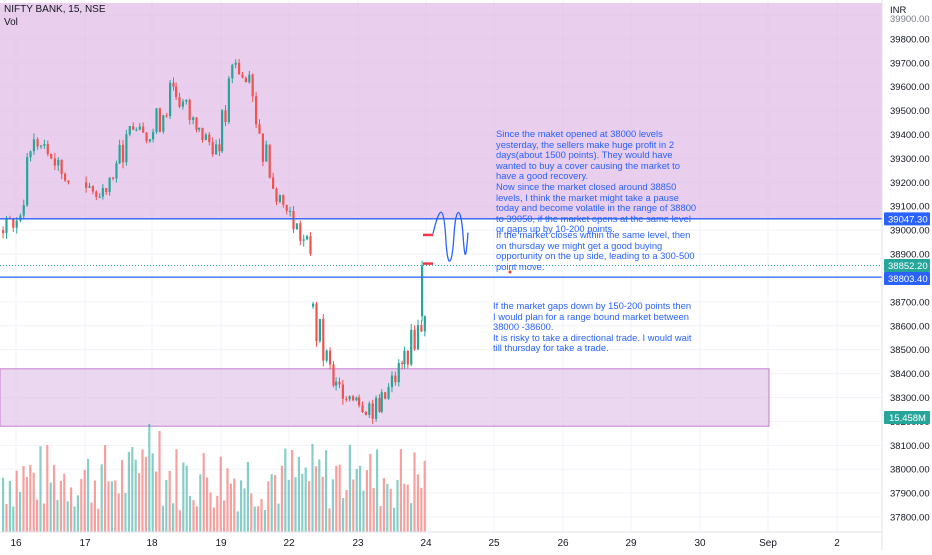 The width and height of the screenshot is (932, 555). I want to click on y-tick-3: 38100.00, so click(910, 446).